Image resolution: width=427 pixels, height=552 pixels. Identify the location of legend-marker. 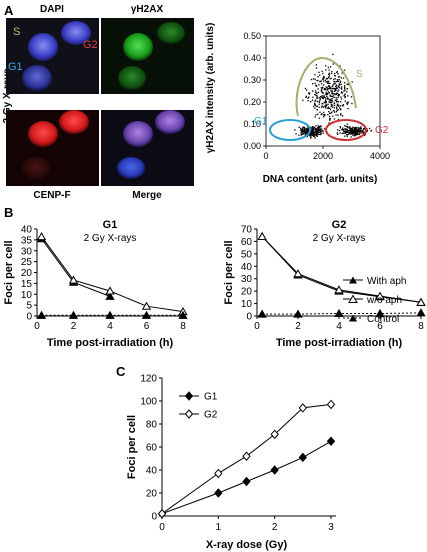
(189, 396).